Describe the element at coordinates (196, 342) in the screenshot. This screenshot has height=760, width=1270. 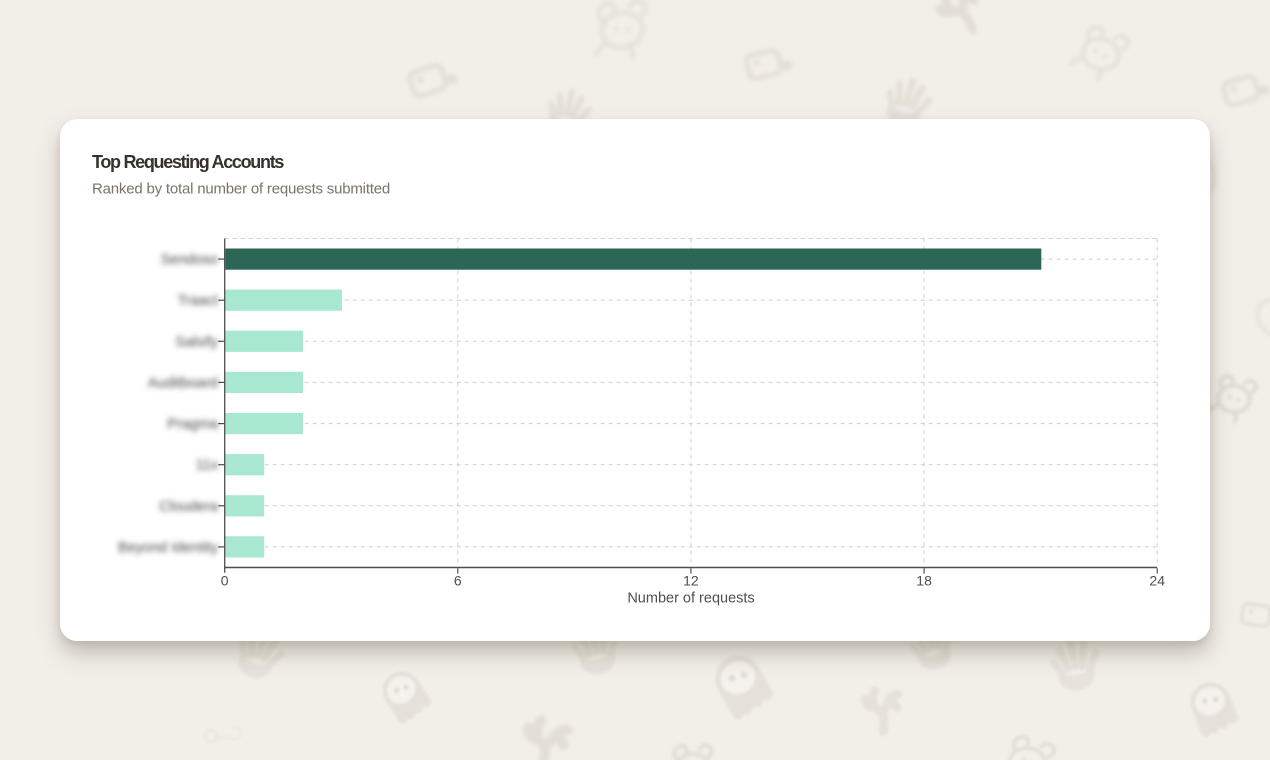
I see `svg-text: Salsify` at that location.